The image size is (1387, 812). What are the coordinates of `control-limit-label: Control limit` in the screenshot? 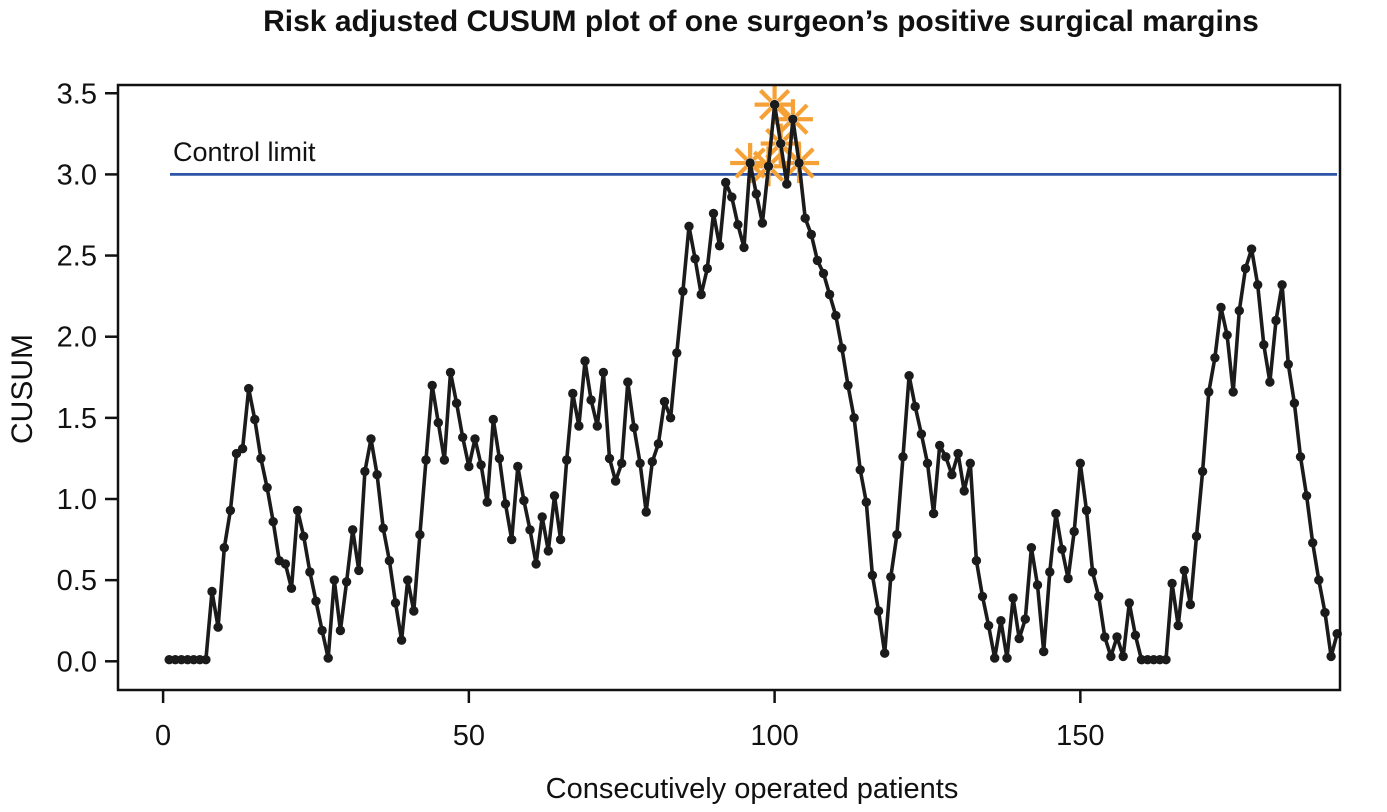 It's located at (244, 152).